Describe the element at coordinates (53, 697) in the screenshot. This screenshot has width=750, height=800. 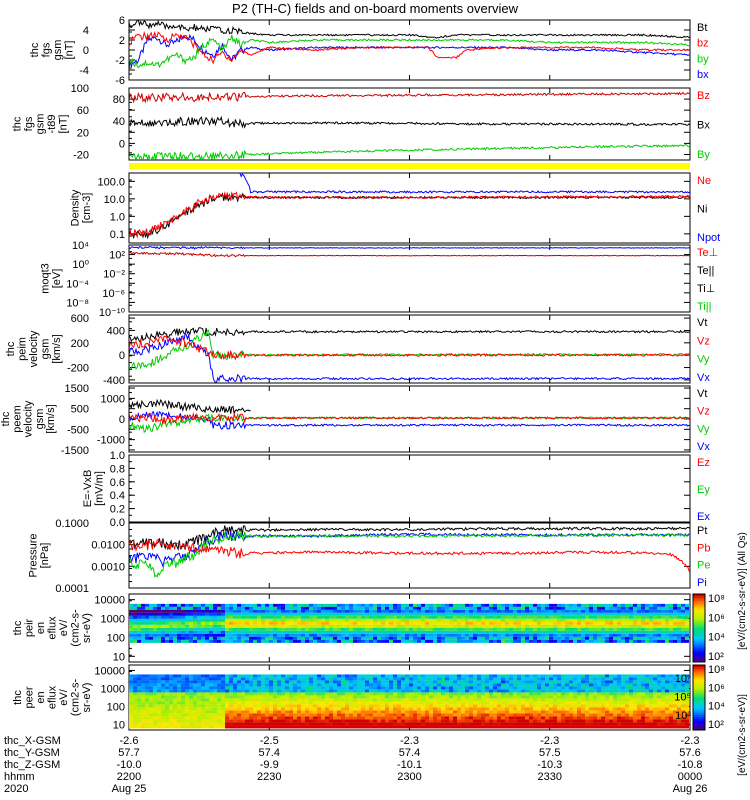
I see `y-axis-label-line: eflux` at that location.